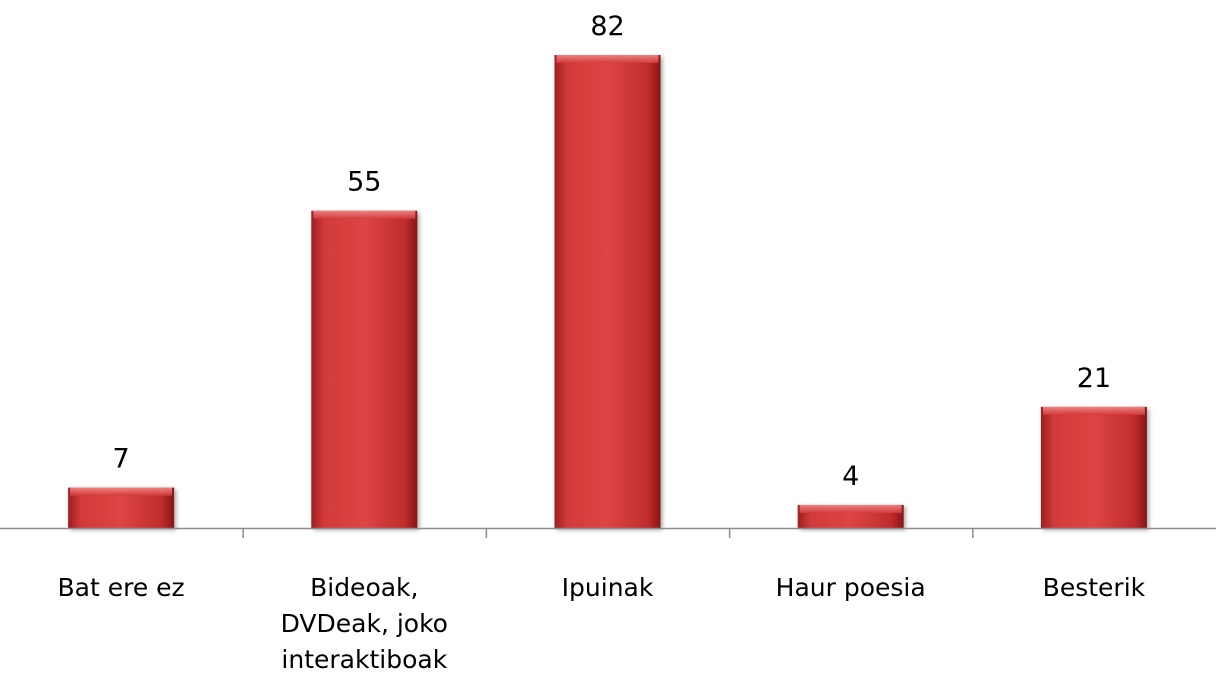 This screenshot has height=686, width=1216. I want to click on x-tick-label: Ipuinak, so click(608, 587).